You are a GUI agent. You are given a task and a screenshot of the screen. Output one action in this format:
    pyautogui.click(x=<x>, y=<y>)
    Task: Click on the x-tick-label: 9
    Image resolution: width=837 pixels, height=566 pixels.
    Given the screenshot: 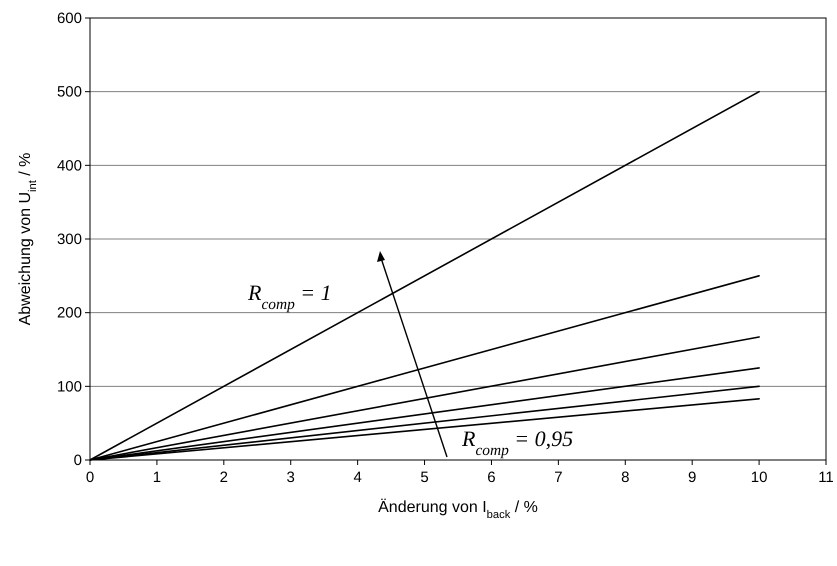 What is the action you would take?
    pyautogui.click(x=692, y=477)
    